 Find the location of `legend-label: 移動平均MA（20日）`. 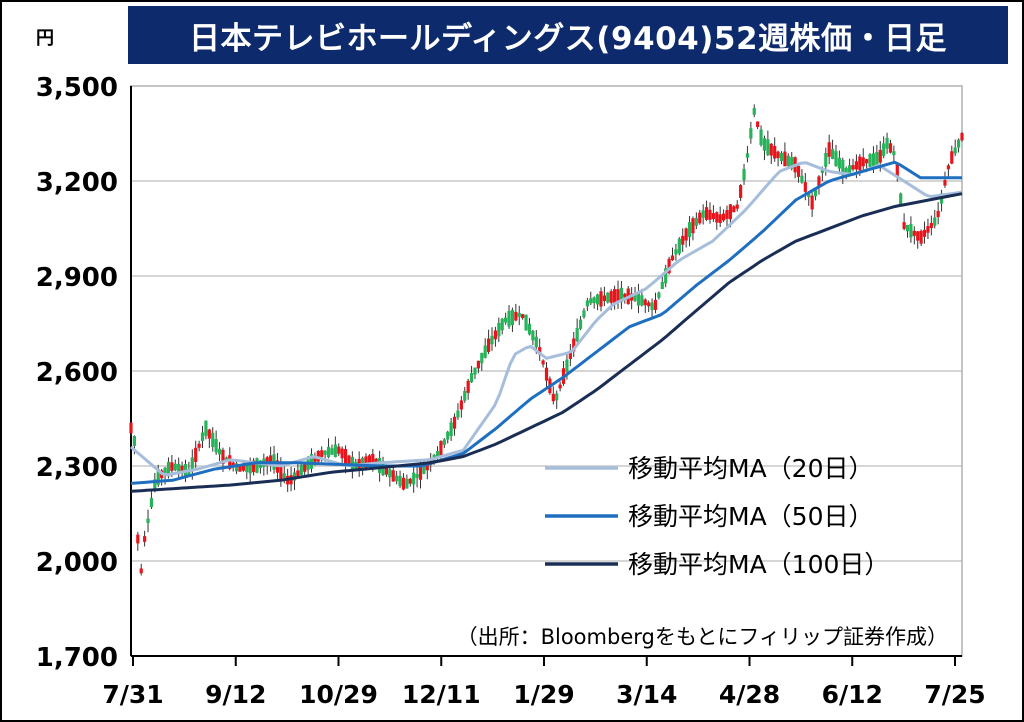

legend-label: 移動平均MA（20日） is located at coordinates (750, 468).